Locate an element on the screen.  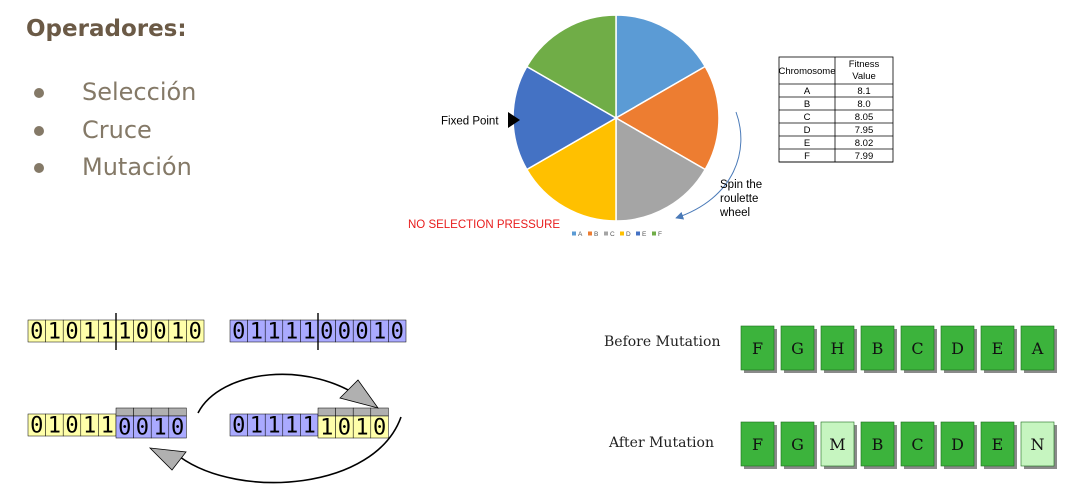
pie-slice-d is located at coordinates (571, 169).